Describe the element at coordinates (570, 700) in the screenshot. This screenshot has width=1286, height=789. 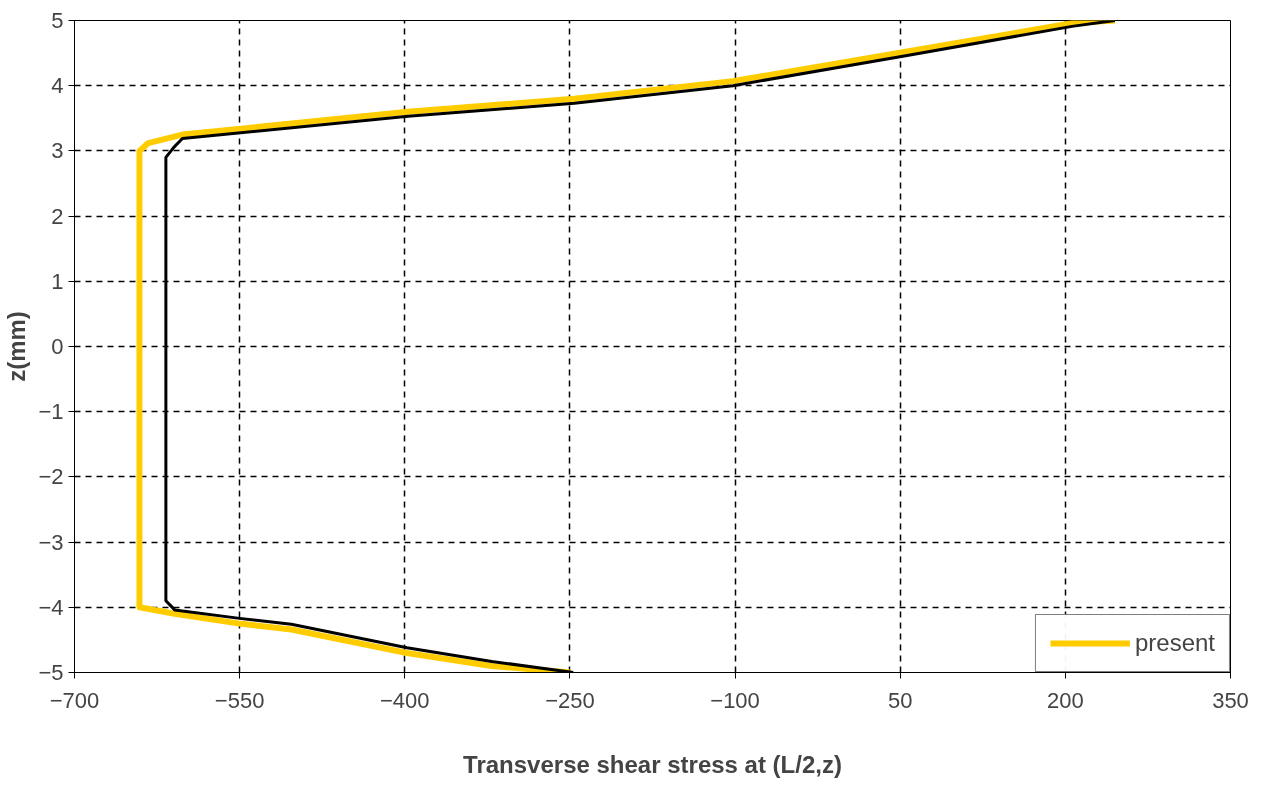
I see `x-tick-label: −250` at that location.